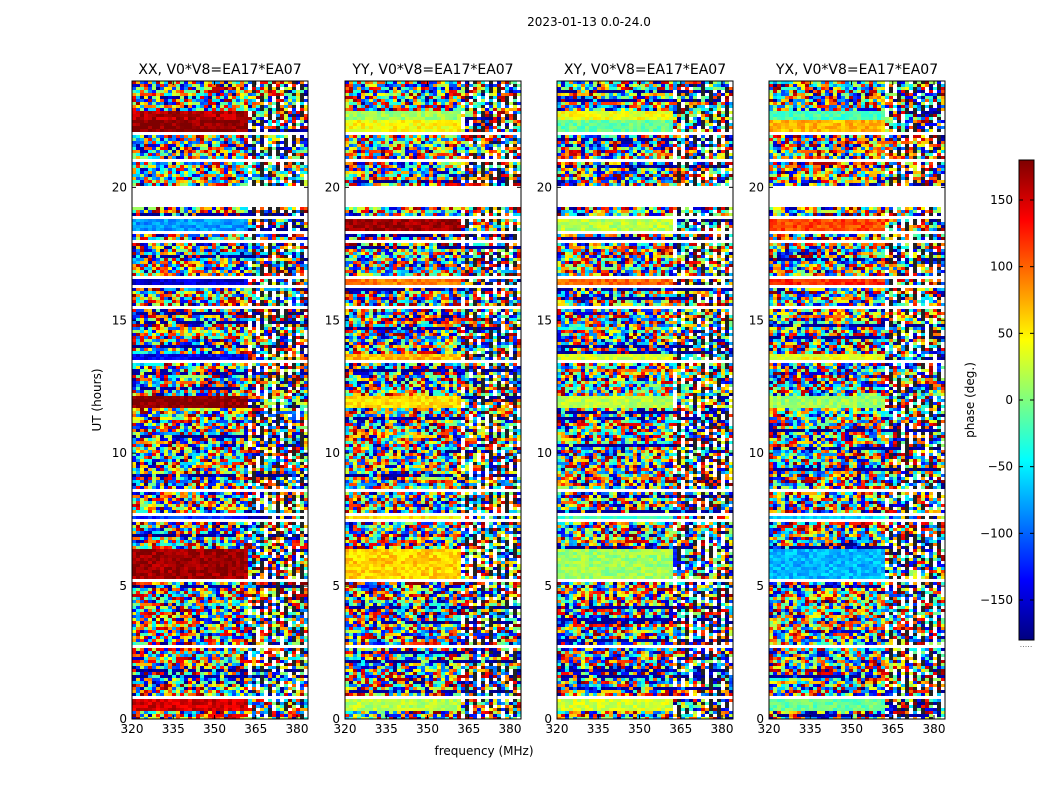 The height and width of the screenshot is (800, 1050). I want to click on phase-heatmap-xy, so click(645, 400).